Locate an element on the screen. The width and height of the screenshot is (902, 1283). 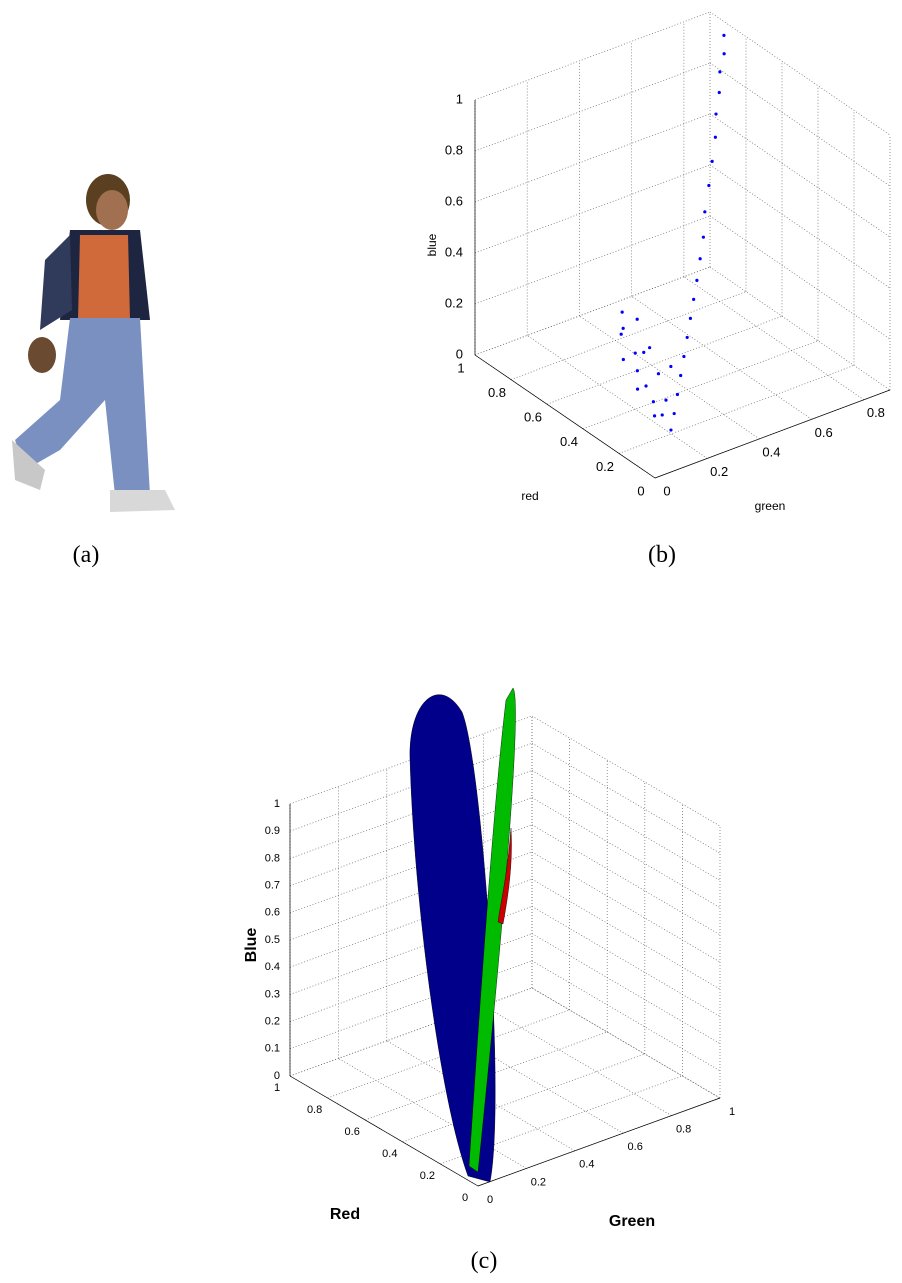
x-tick-label: 1 is located at coordinates (277, 1088).